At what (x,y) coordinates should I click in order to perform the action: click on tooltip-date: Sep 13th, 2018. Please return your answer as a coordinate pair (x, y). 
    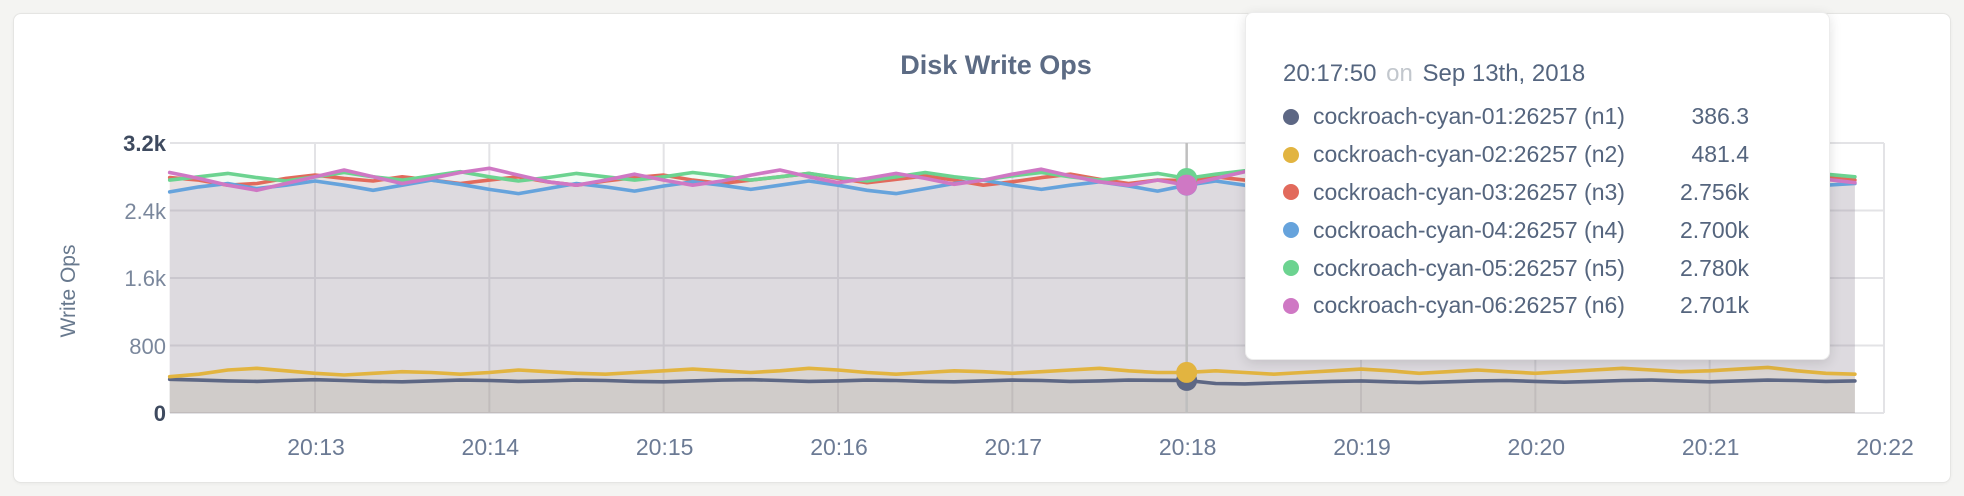
    Looking at the image, I should click on (1504, 73).